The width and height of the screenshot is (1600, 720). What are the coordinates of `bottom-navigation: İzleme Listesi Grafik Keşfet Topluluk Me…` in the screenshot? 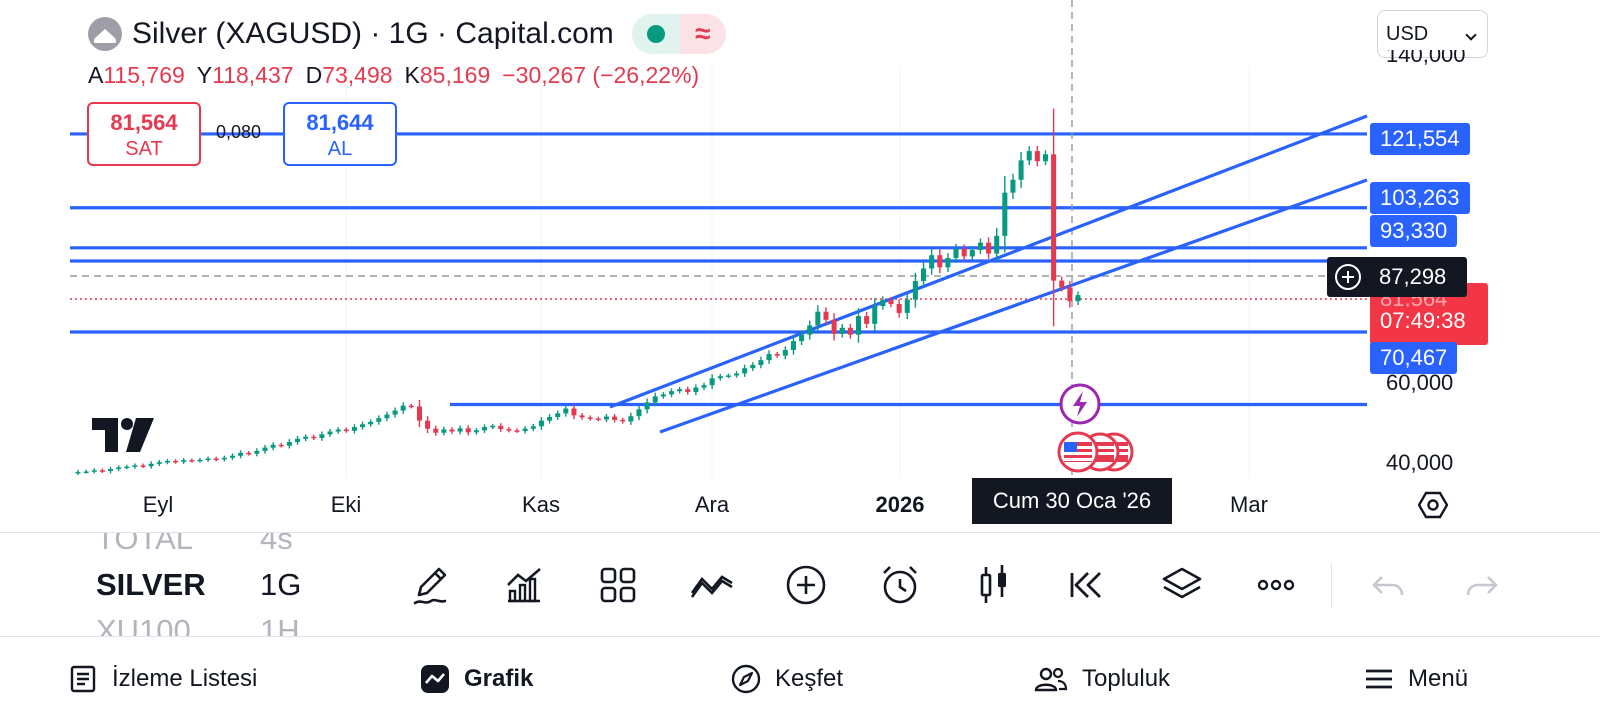 It's located at (800, 678).